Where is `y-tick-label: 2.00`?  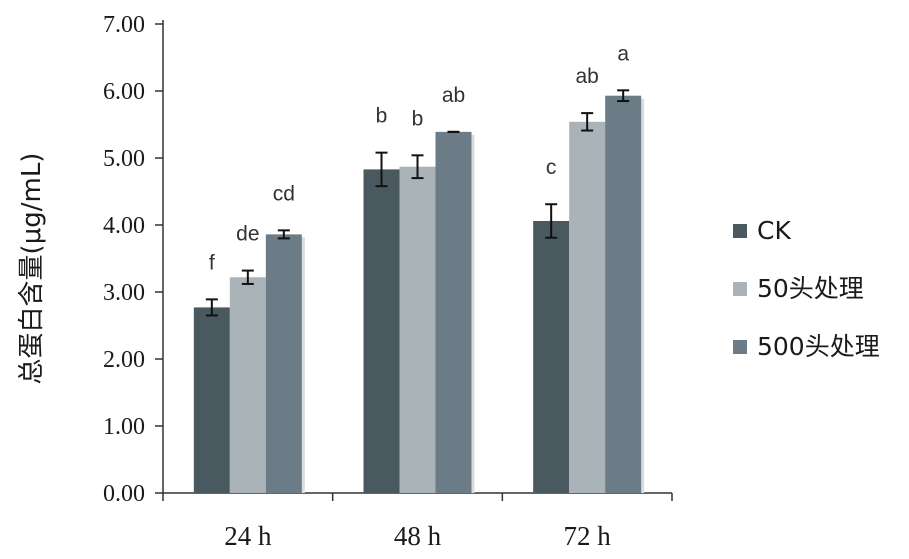
y-tick-label: 2.00 is located at coordinates (124, 360).